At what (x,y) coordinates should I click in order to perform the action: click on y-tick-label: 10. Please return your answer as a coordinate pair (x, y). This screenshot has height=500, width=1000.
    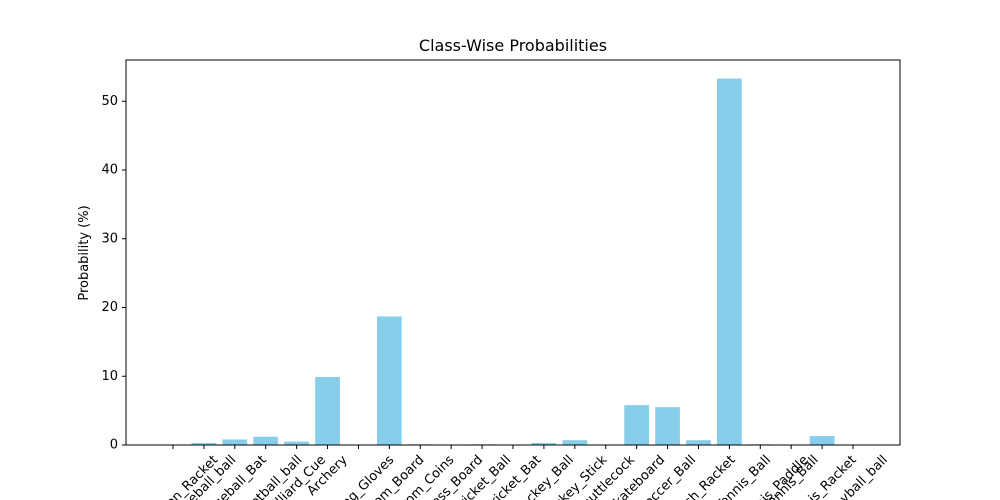
    Looking at the image, I should click on (109, 376).